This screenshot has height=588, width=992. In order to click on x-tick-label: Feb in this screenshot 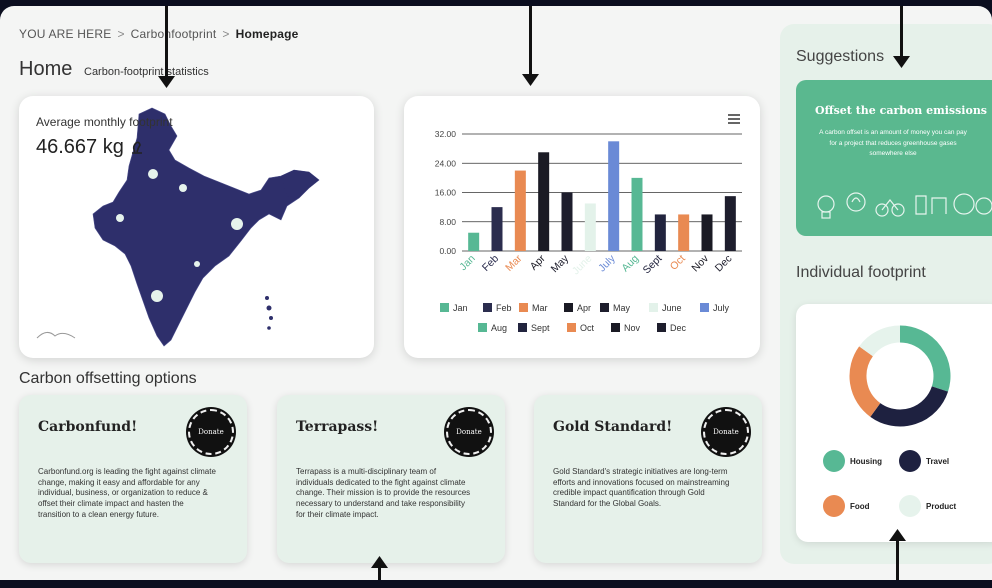, I will do `click(490, 263)`.